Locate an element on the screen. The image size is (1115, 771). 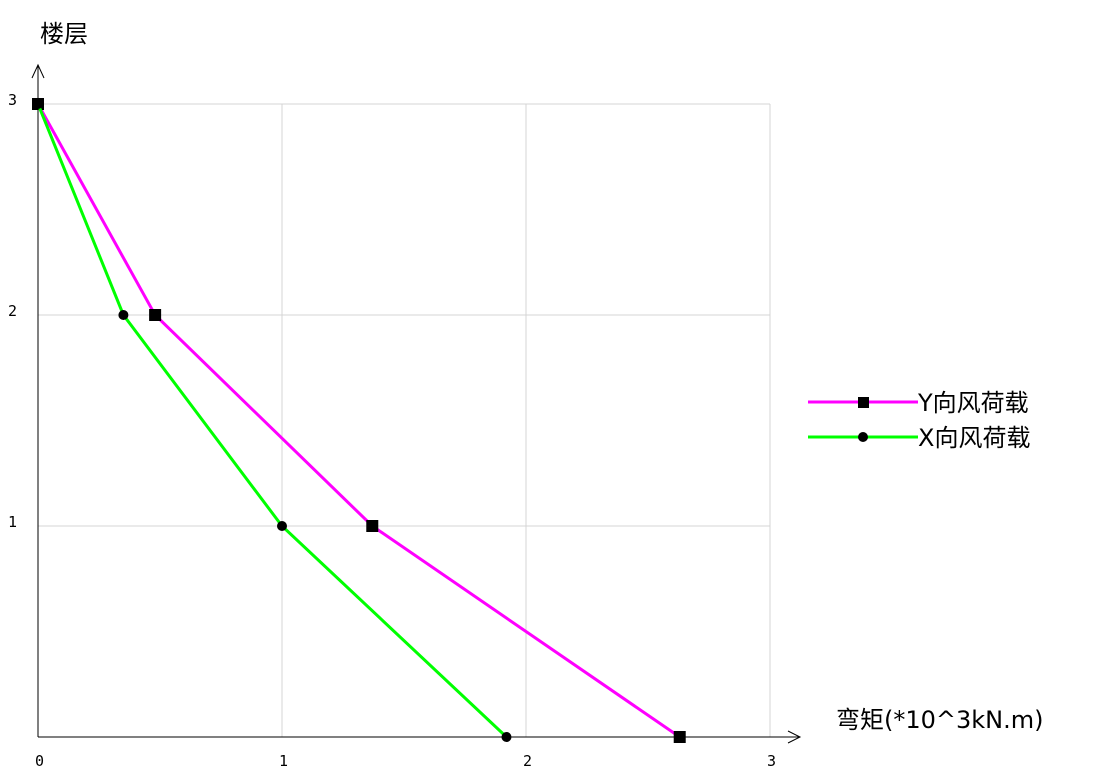
legend-label: Y向风荷载 is located at coordinates (973, 403).